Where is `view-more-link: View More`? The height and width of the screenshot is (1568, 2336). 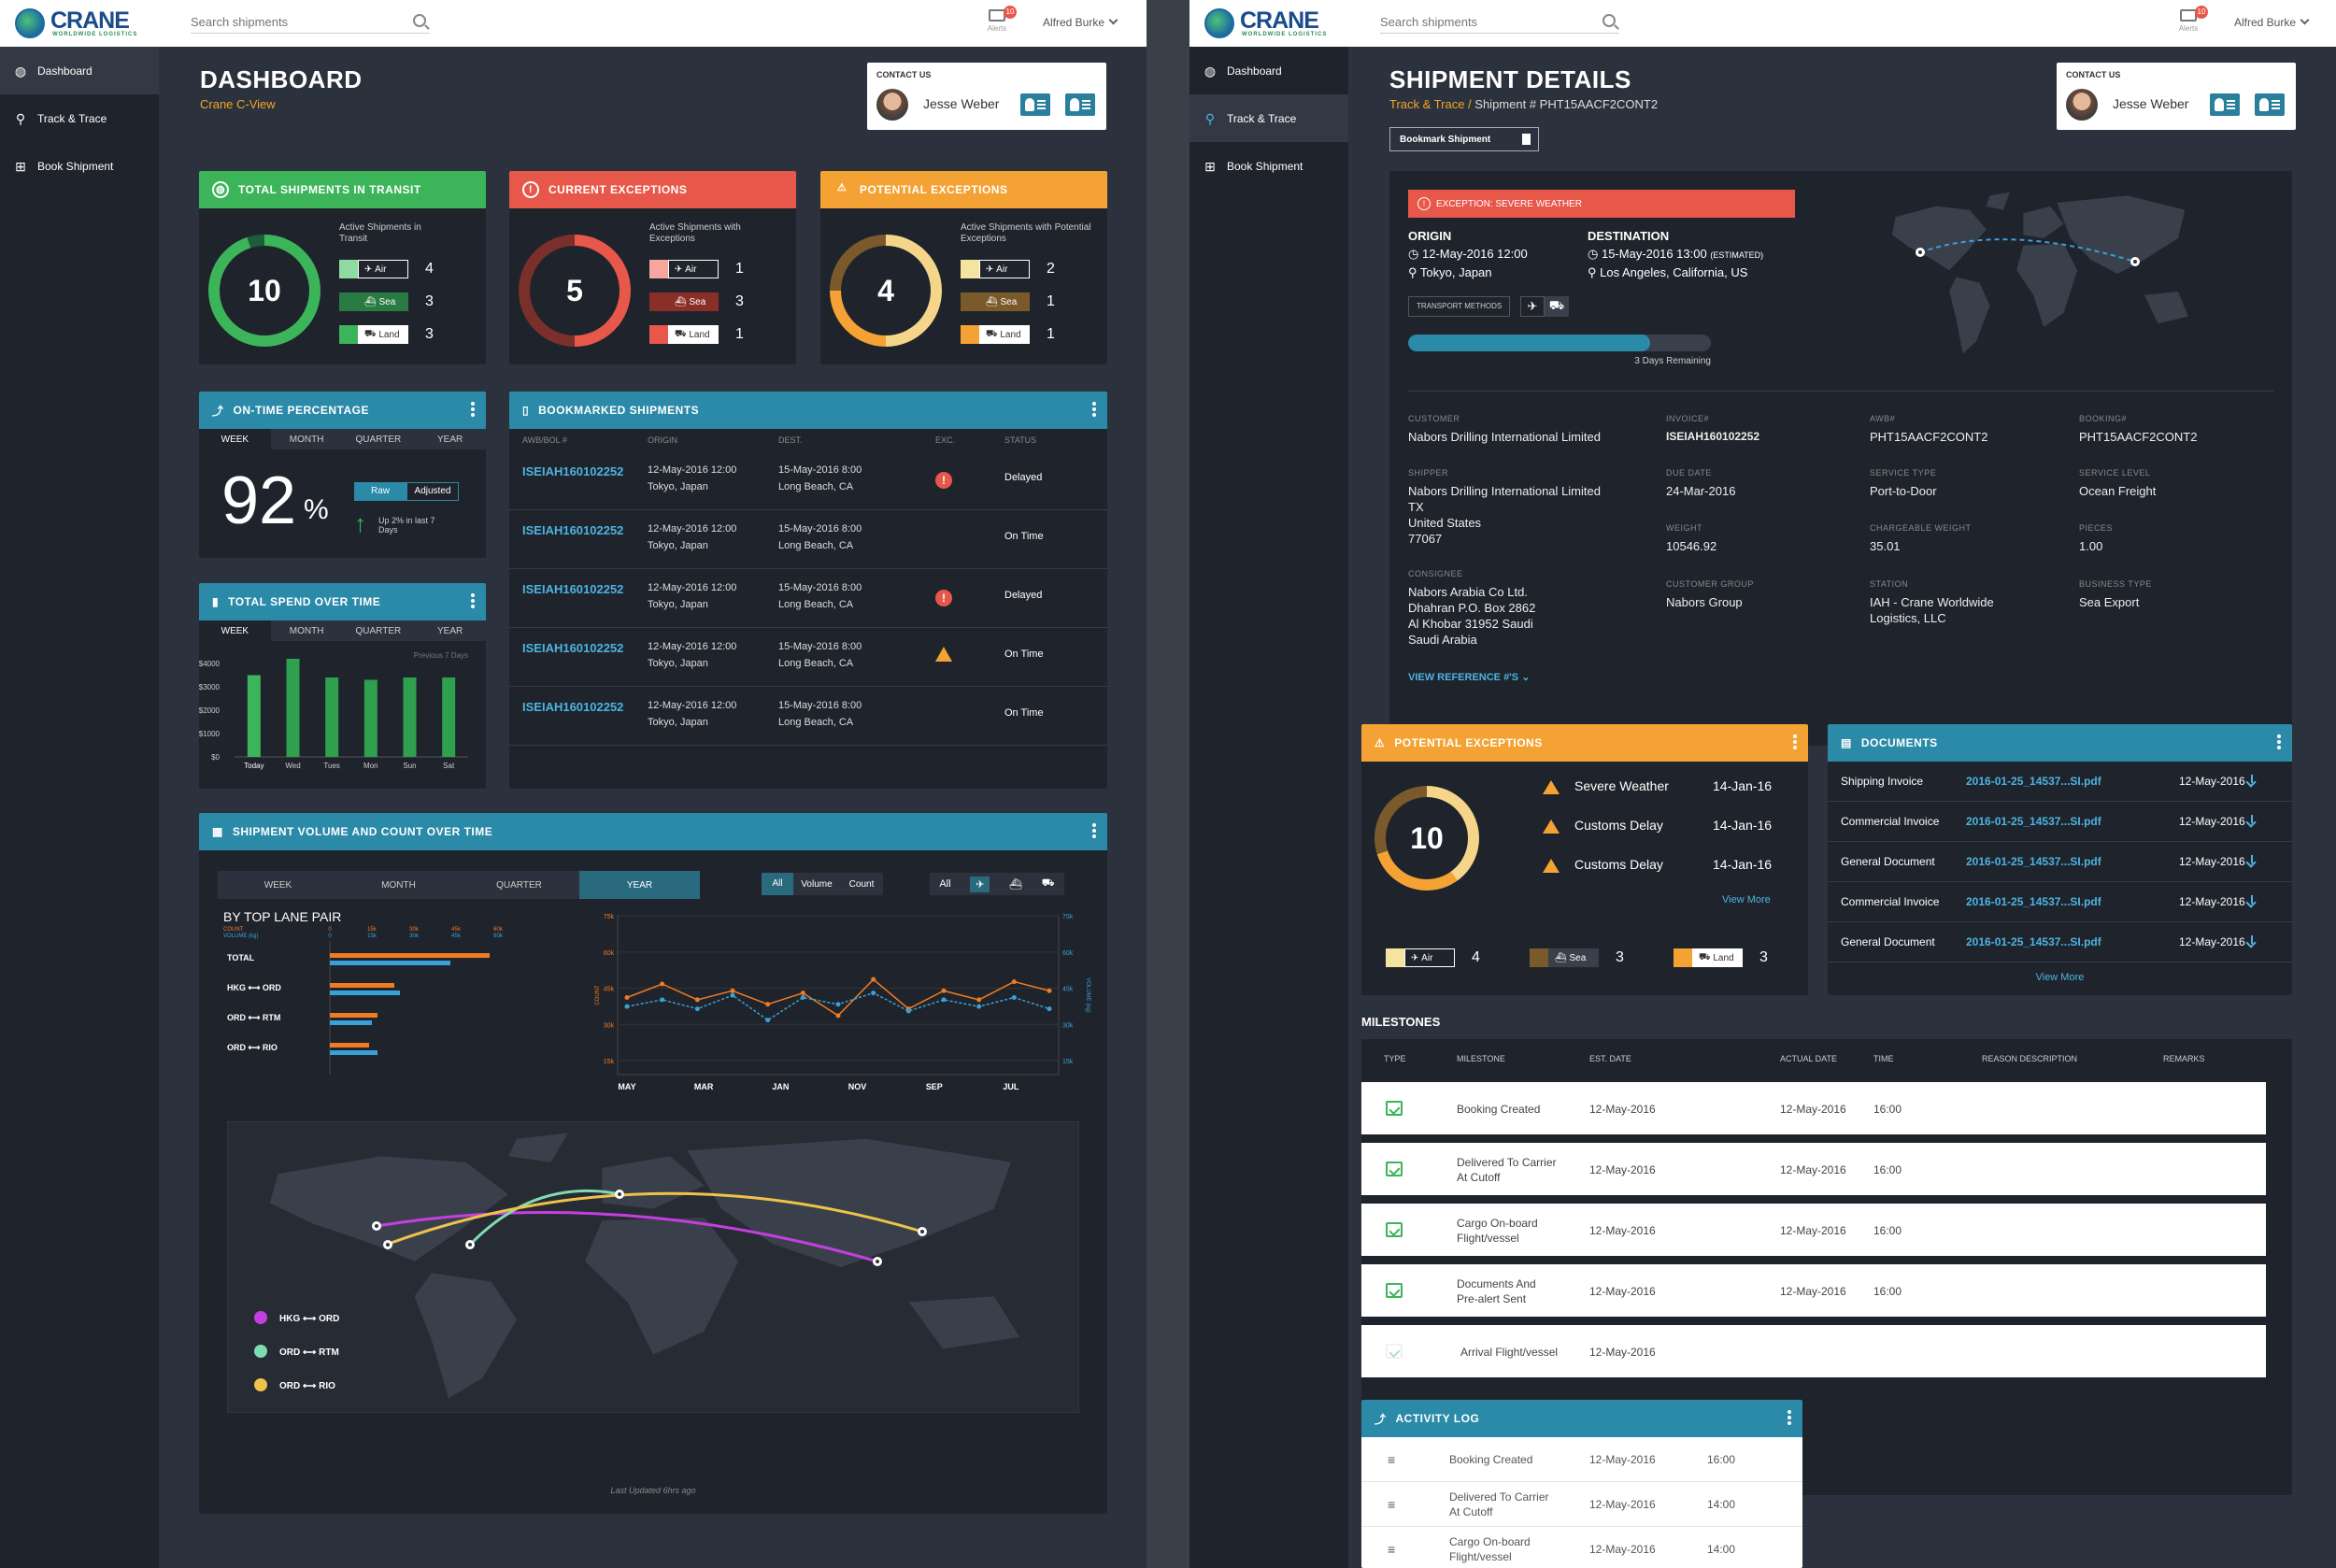 view-more-link: View More is located at coordinates (1746, 899).